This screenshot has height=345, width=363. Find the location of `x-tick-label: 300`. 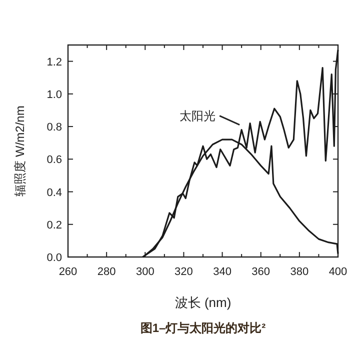

x-tick-label: 300 is located at coordinates (145, 272).